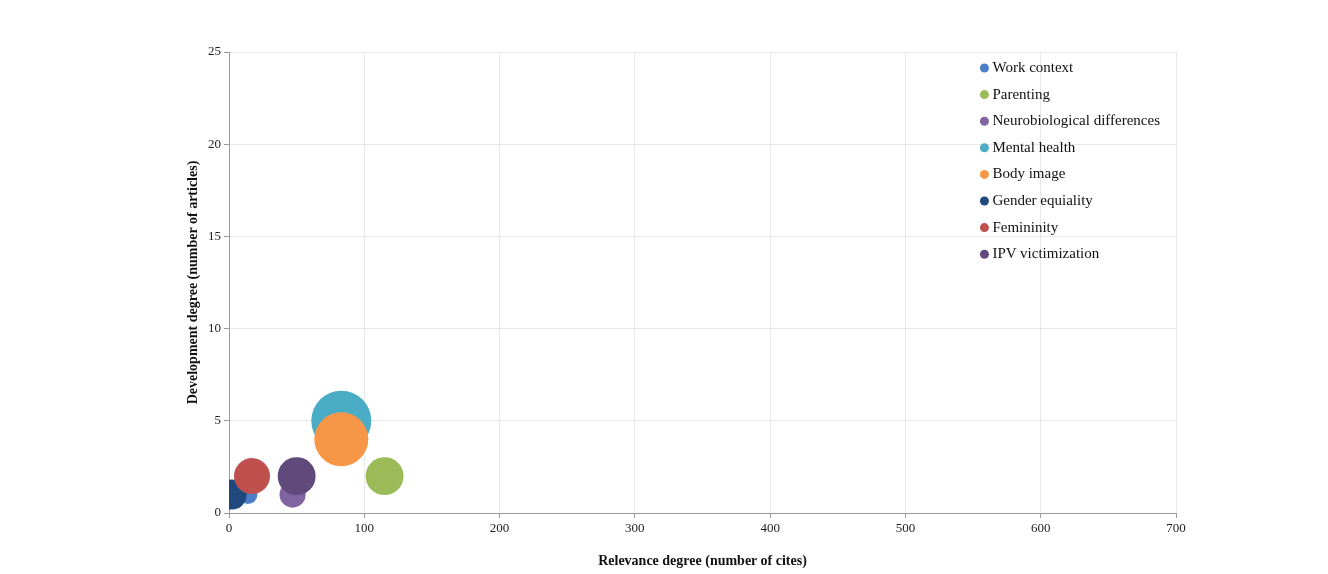  What do you see at coordinates (214, 51) in the screenshot?
I see `y-tick-label: 25` at bounding box center [214, 51].